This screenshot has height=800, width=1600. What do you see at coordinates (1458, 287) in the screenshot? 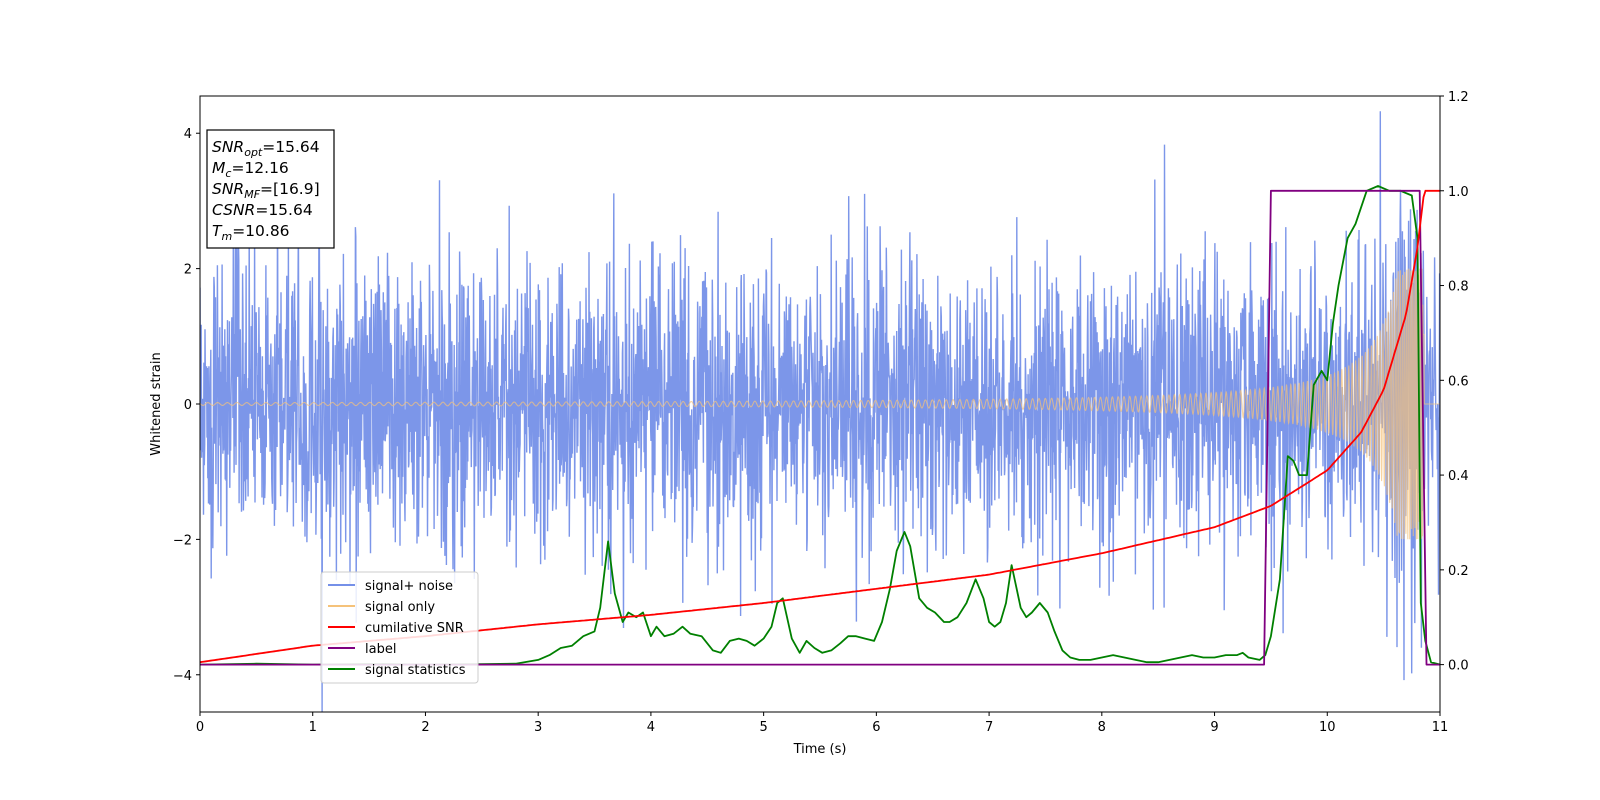
I see `y2-tick-label: 0.8` at bounding box center [1458, 287].